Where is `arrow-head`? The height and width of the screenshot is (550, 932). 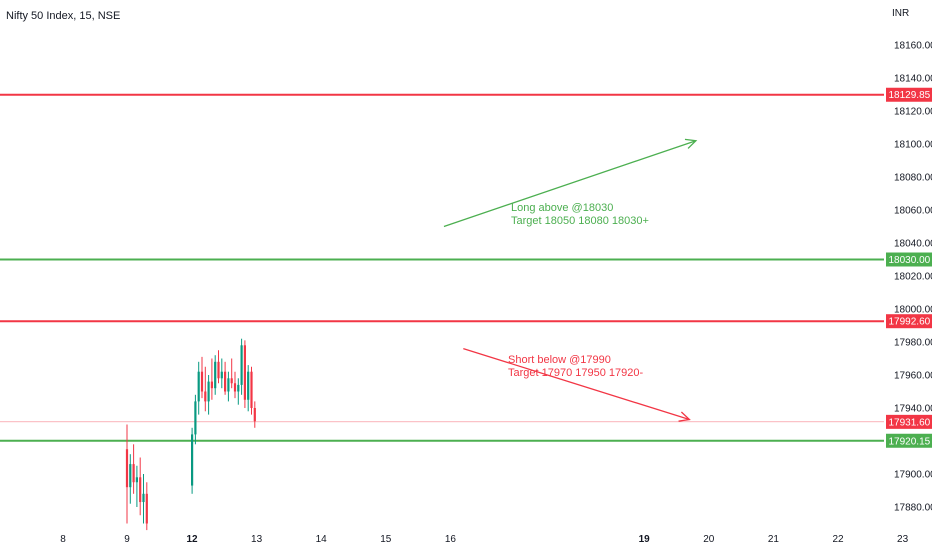 arrow-head is located at coordinates (691, 143).